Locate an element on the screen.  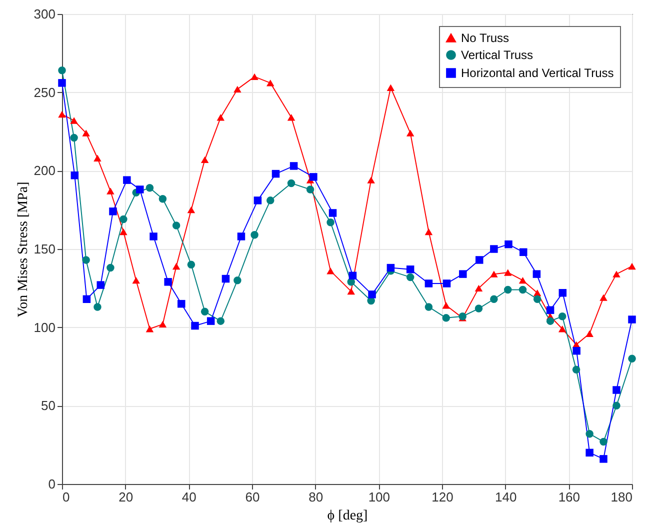
x-tick-label: 160 is located at coordinates (569, 497).